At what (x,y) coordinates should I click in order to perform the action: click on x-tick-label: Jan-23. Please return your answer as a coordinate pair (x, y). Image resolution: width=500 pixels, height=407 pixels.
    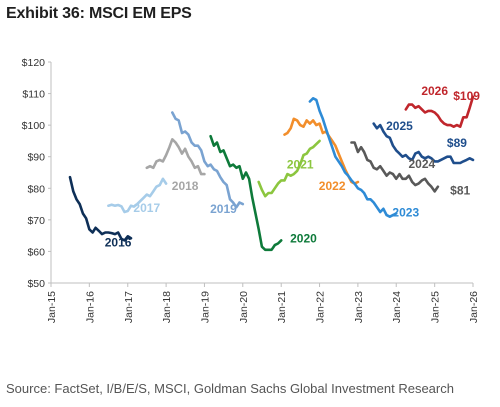
    Looking at the image, I should click on (359, 307).